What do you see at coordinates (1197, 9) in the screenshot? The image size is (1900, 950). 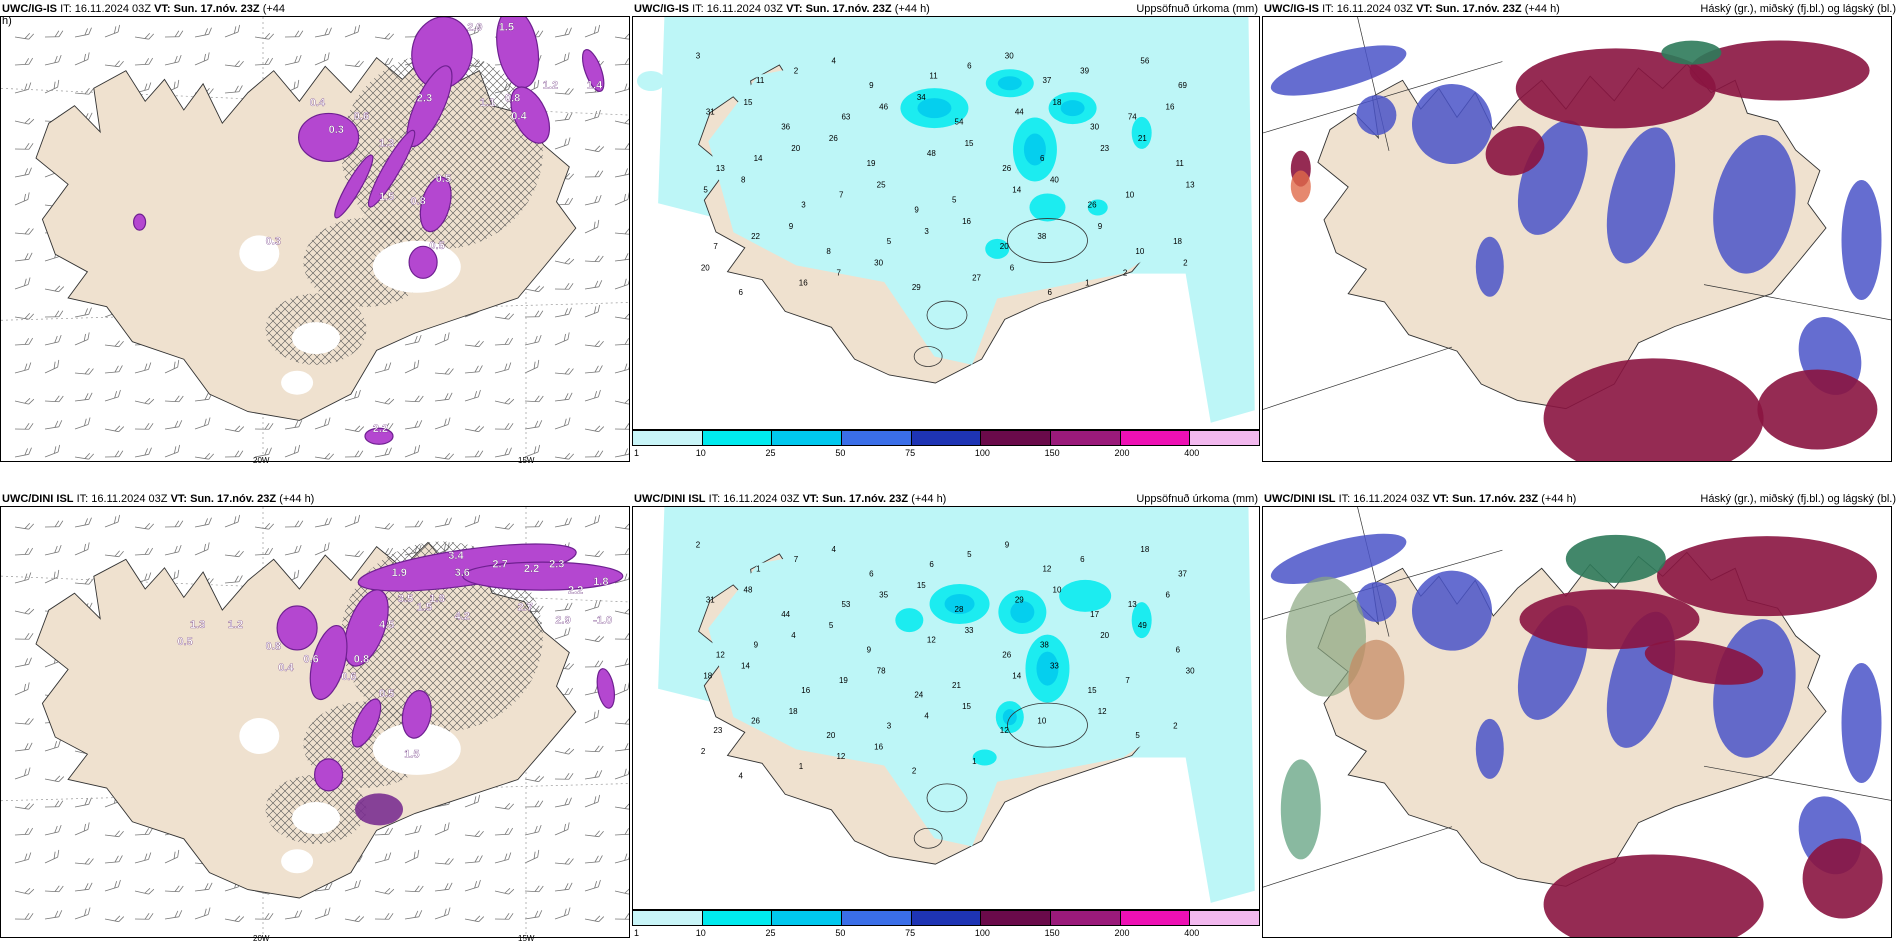 I see `panel-subtitle: Uppsöfnuð úrkoma (mm)` at bounding box center [1197, 9].